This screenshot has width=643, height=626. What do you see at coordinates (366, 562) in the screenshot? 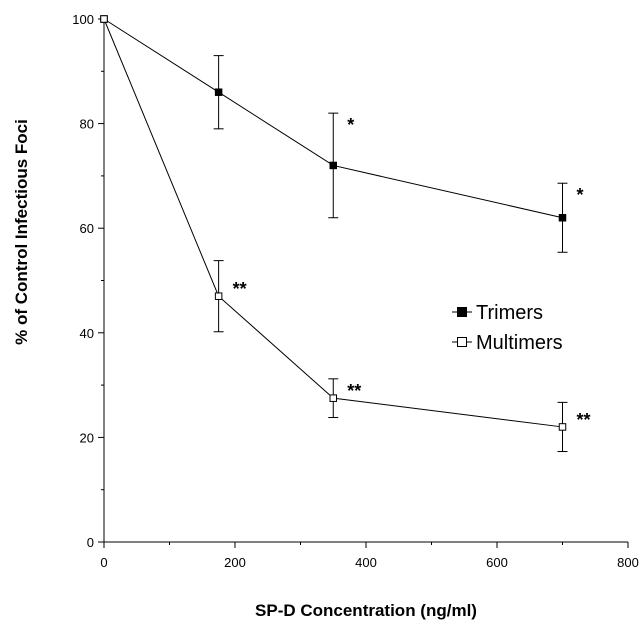
I see `x-tick-label: 400` at bounding box center [366, 562].